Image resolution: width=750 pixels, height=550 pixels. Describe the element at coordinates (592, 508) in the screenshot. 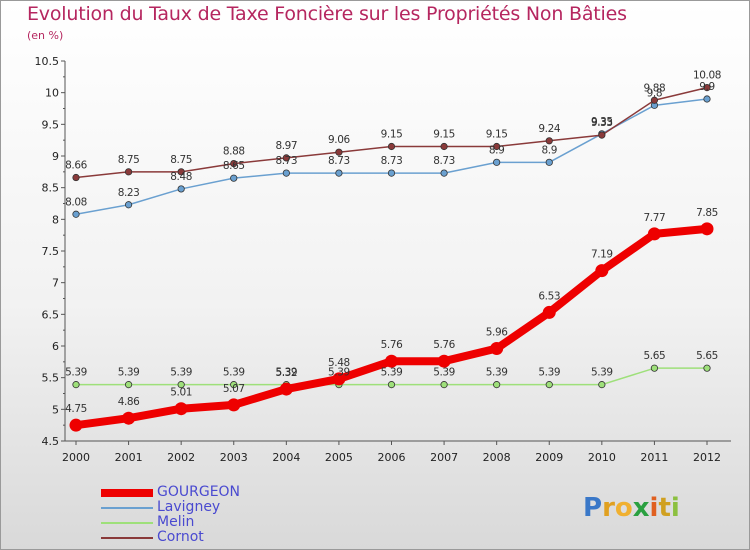

I see `logo-letter: P` at that location.